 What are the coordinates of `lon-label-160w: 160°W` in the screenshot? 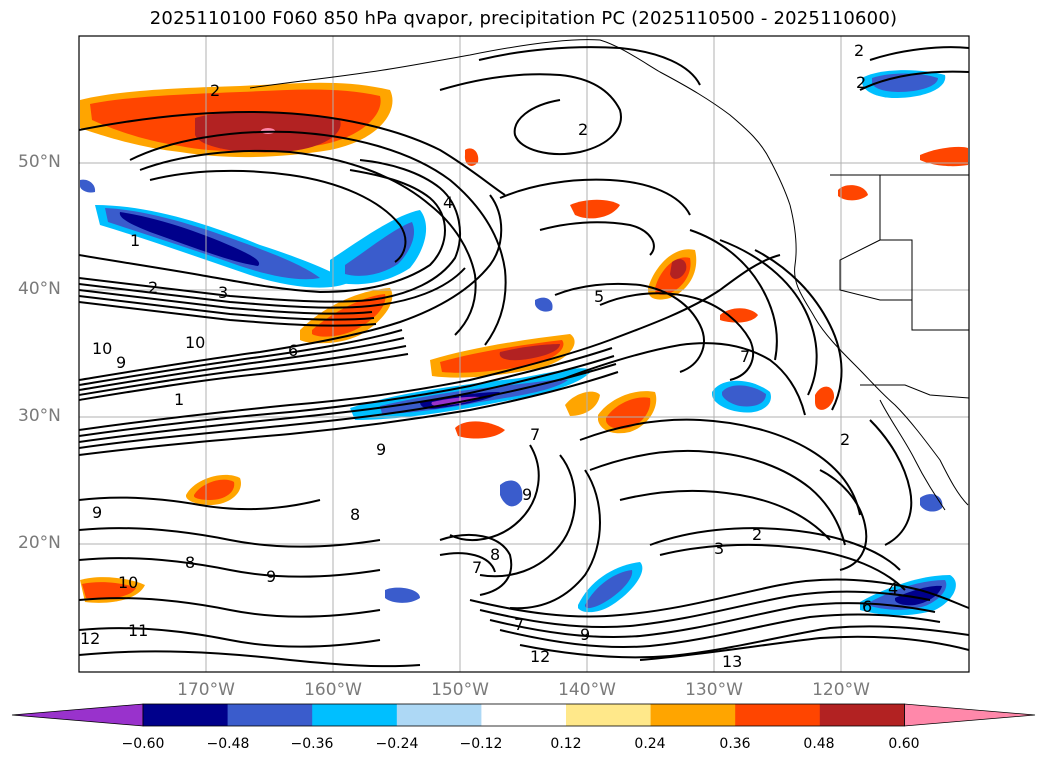 It's located at (333, 690).